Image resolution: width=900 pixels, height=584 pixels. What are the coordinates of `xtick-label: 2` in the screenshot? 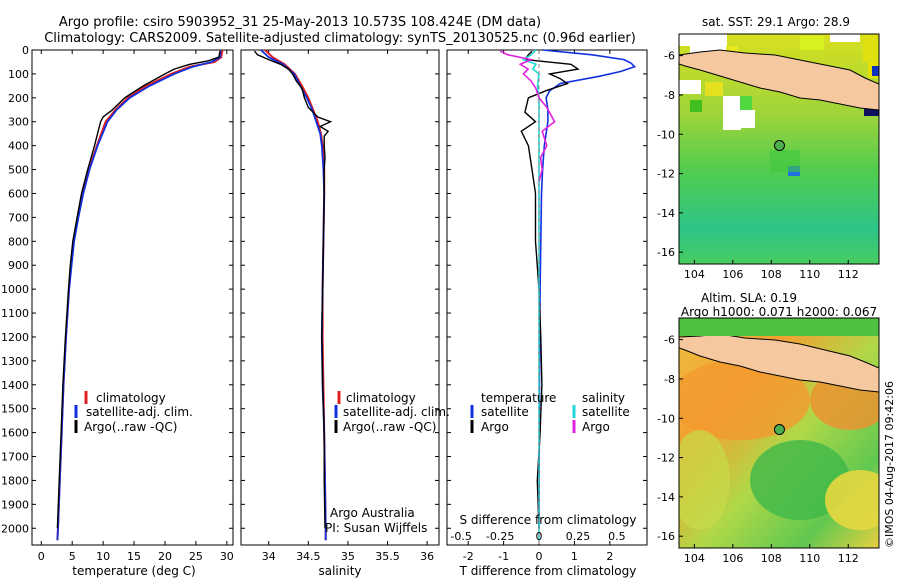 It's located at (609, 556).